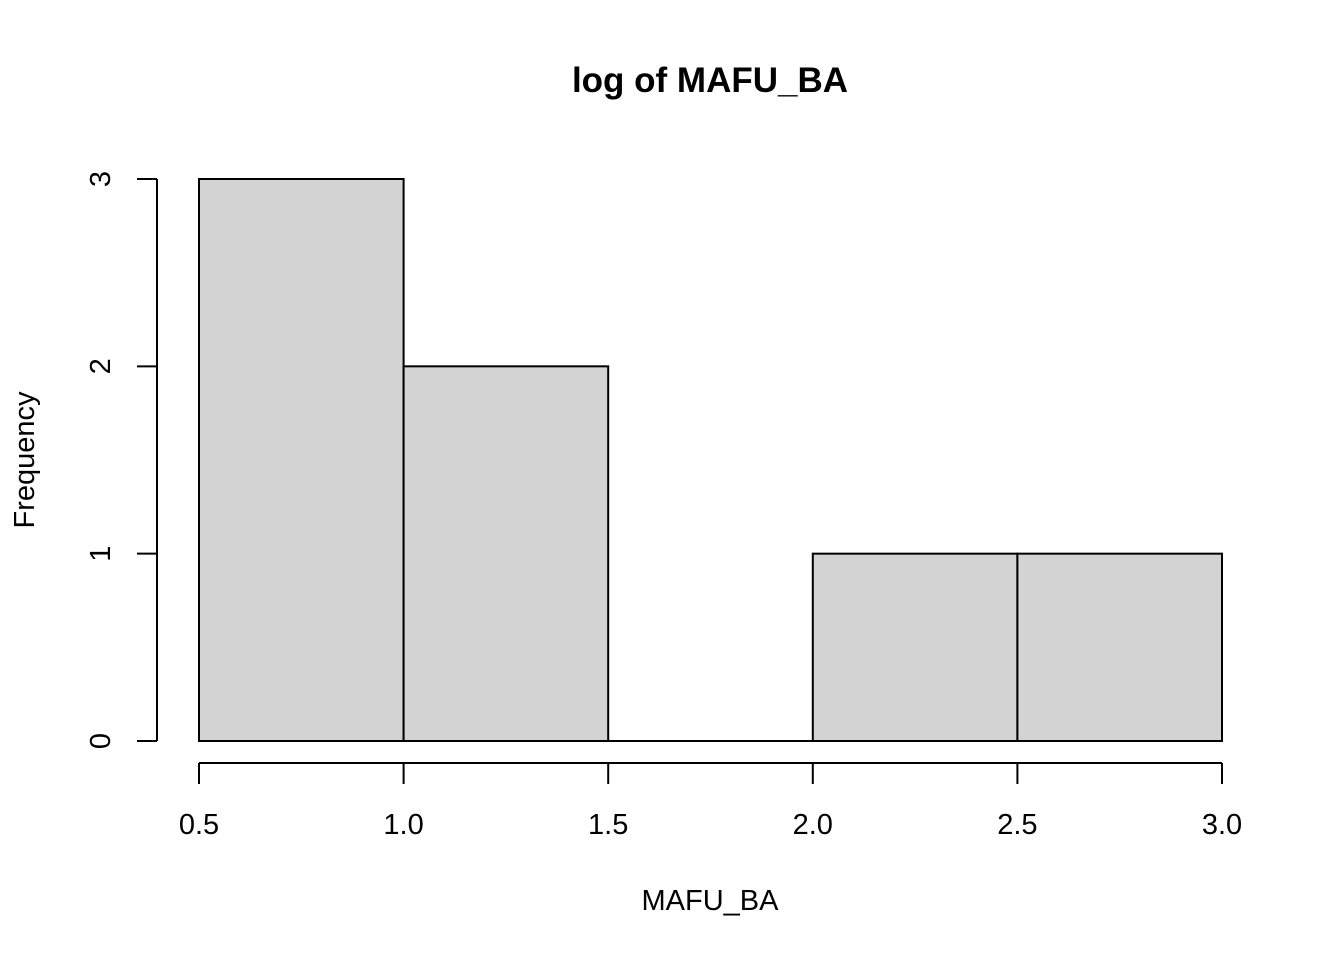 Image resolution: width=1344 pixels, height=960 pixels. I want to click on x-tick-label-5: 3.0, so click(1222, 825).